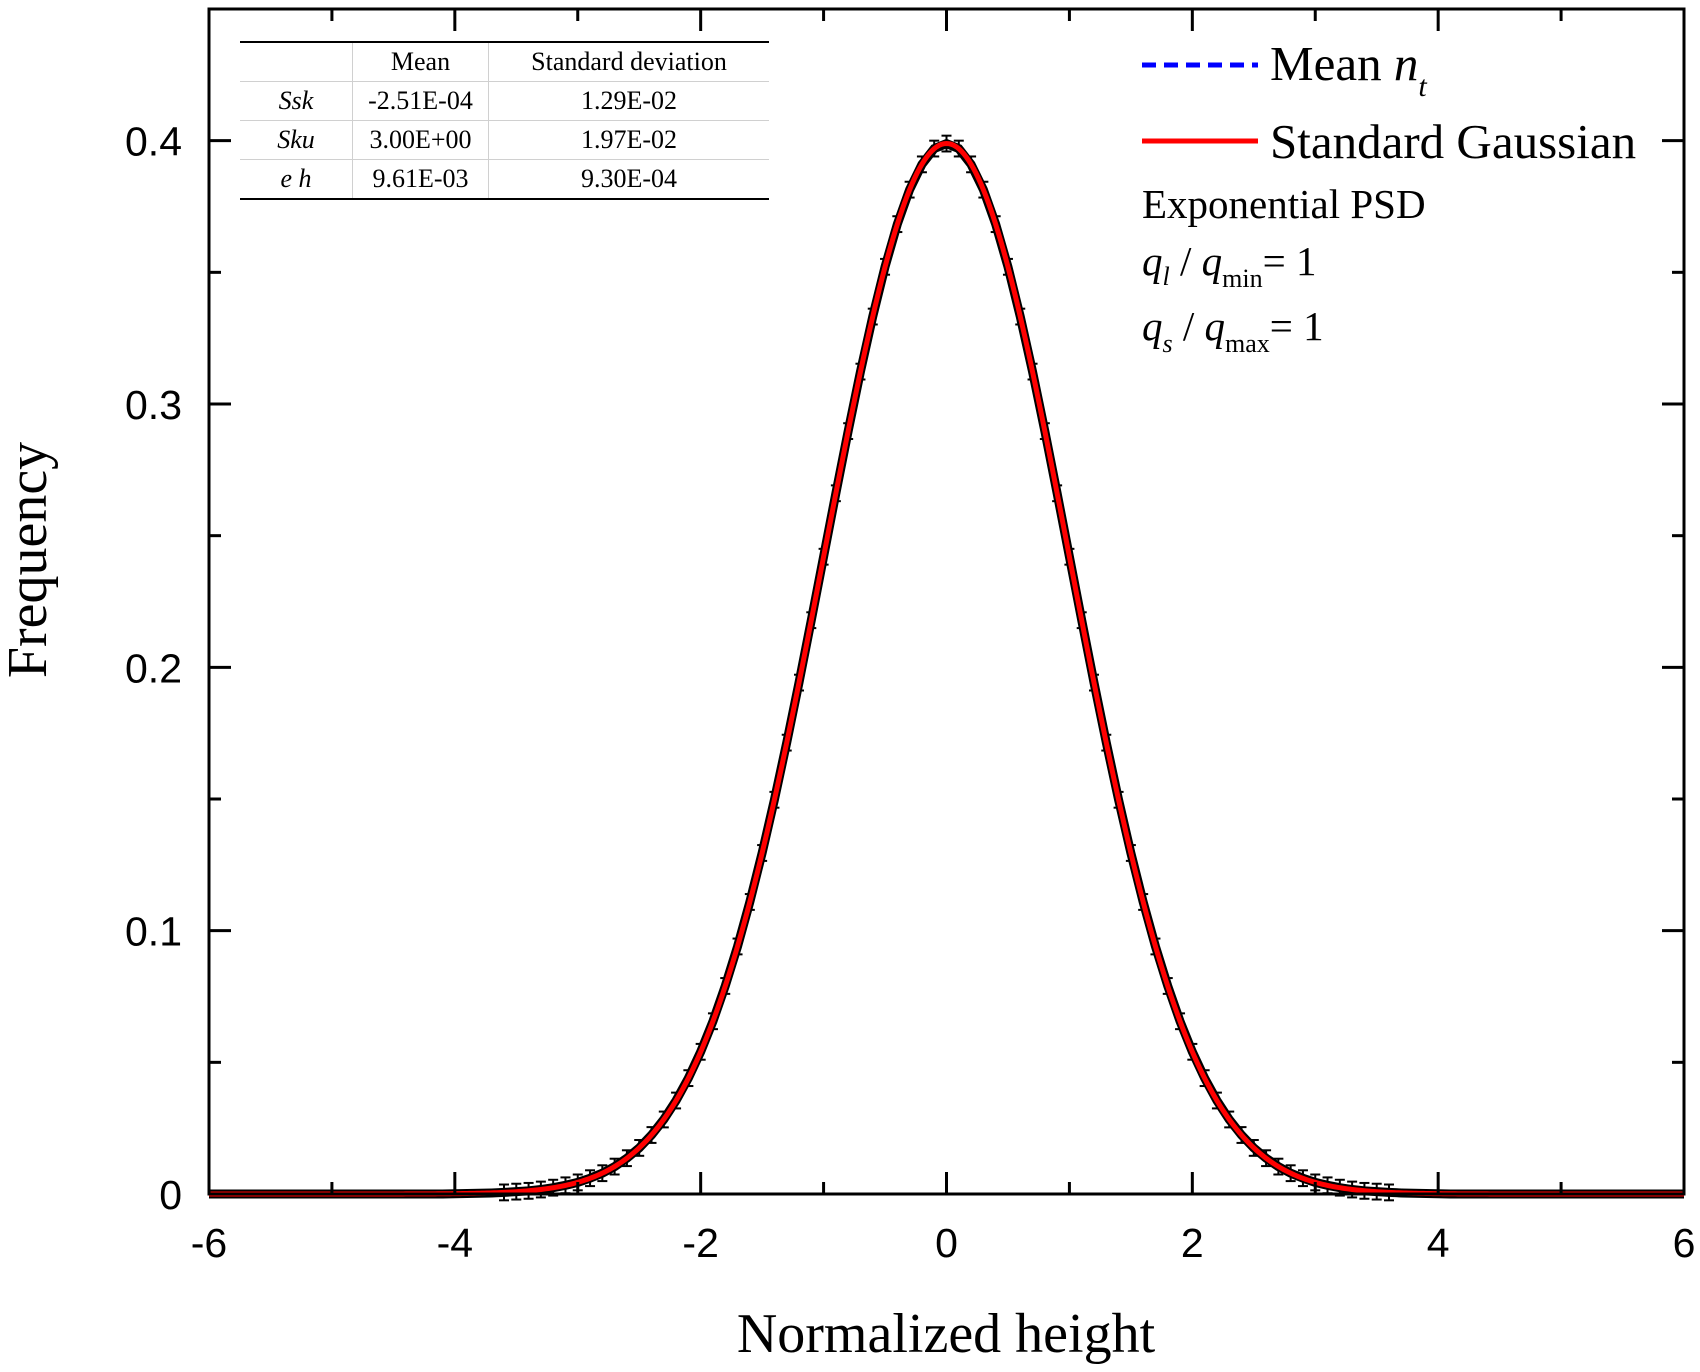 Image resolution: width=1700 pixels, height=1372 pixels. What do you see at coordinates (296, 101) in the screenshot?
I see `row-label: Ssk` at bounding box center [296, 101].